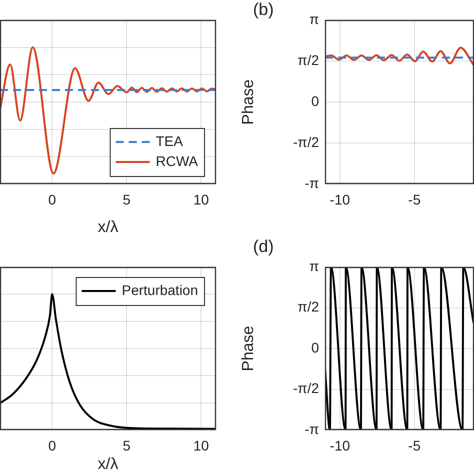  I want to click on legend-label: Perturbation, so click(160, 290).